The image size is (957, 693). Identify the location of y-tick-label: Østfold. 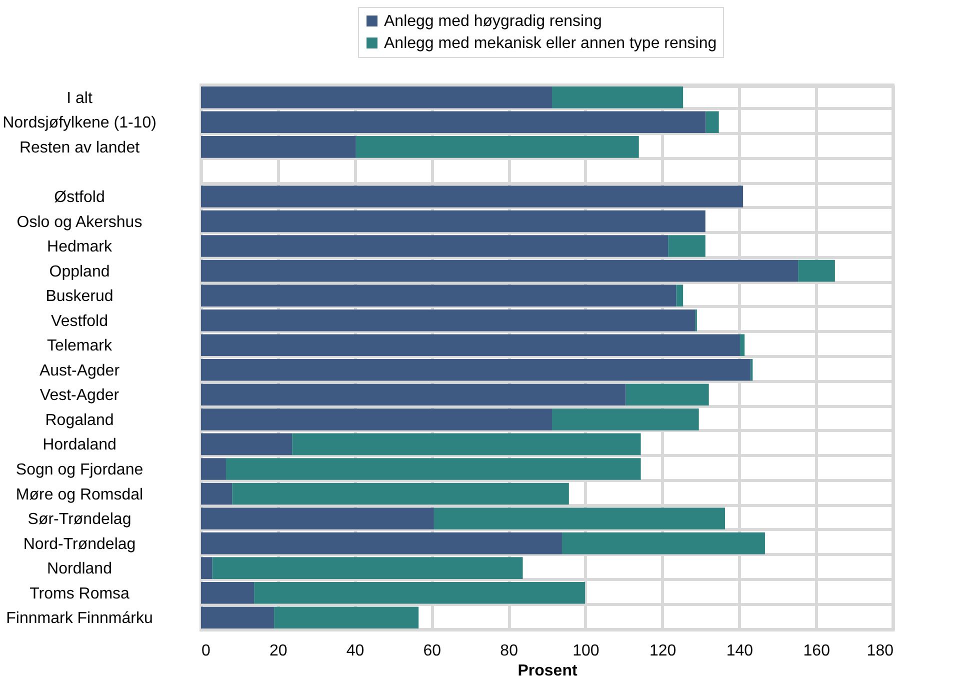
(79, 197).